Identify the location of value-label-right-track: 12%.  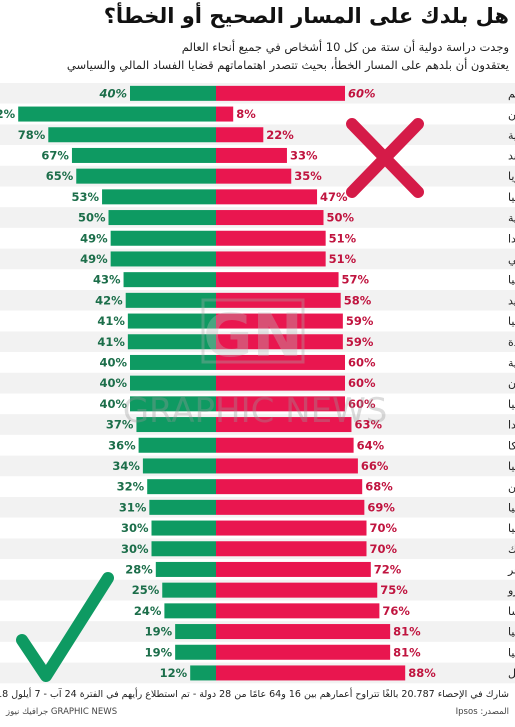
(174, 673).